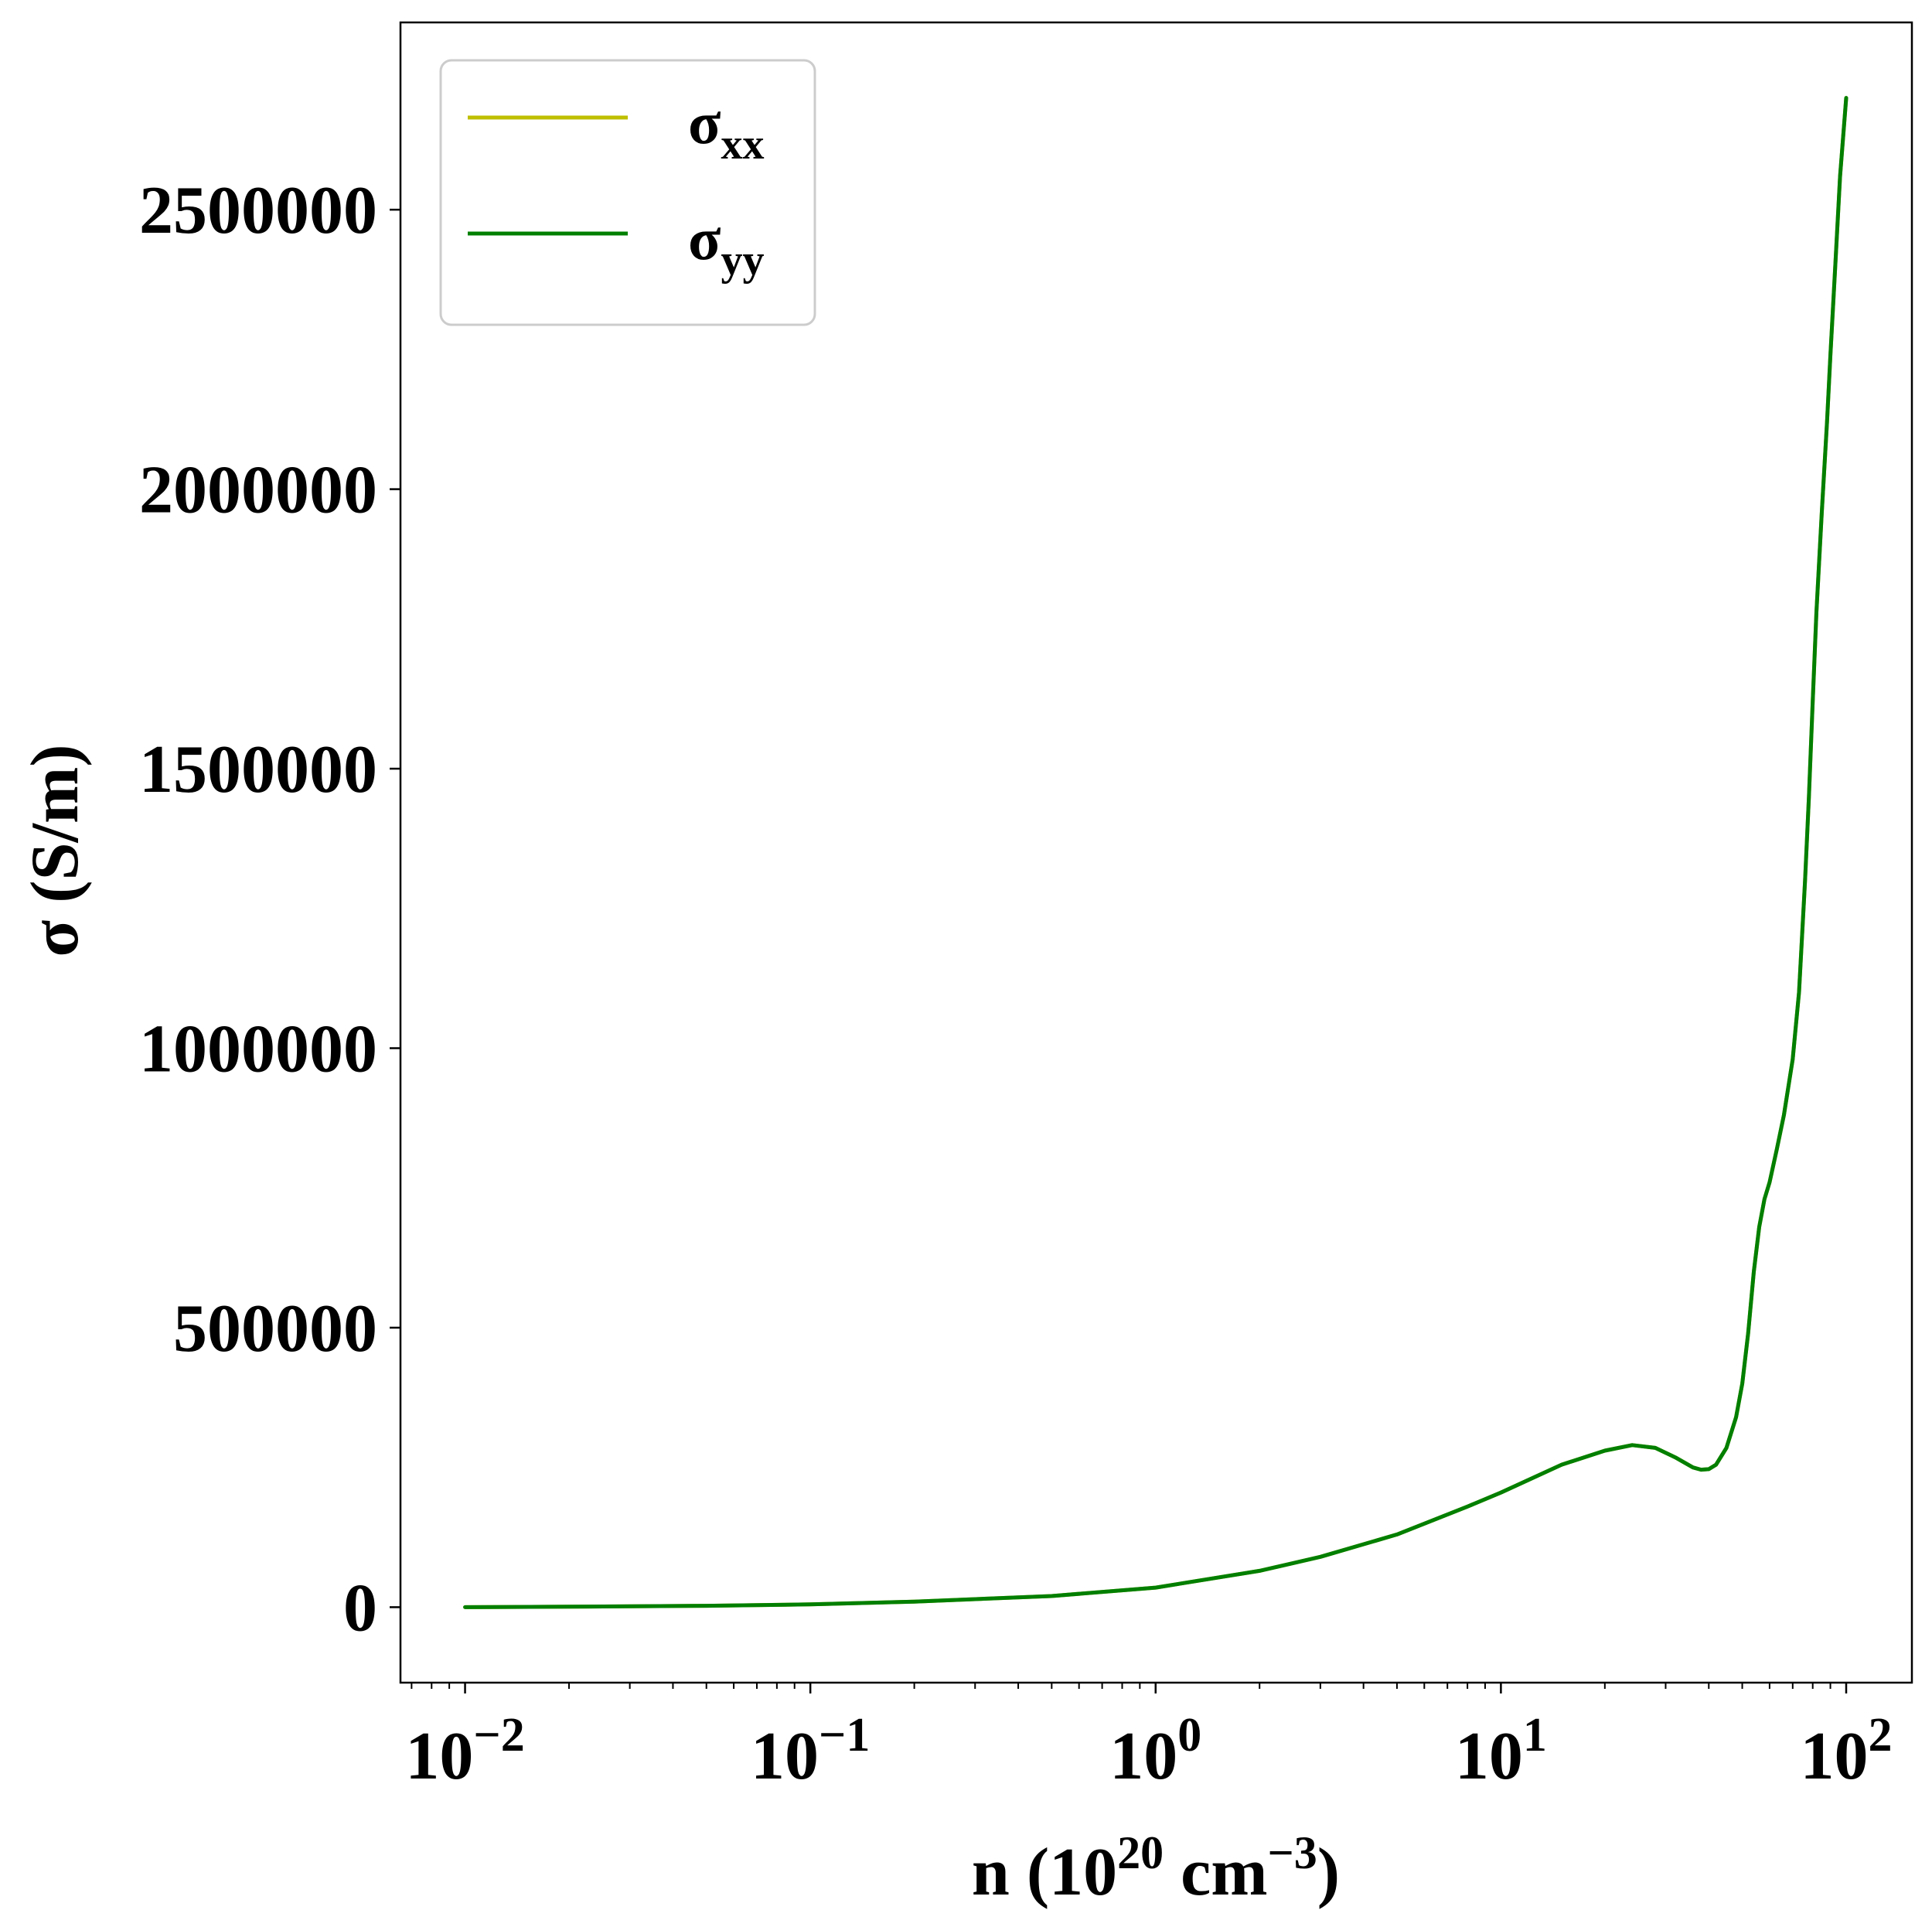  I want to click on y-tick-label: 500000, so click(275, 1328).